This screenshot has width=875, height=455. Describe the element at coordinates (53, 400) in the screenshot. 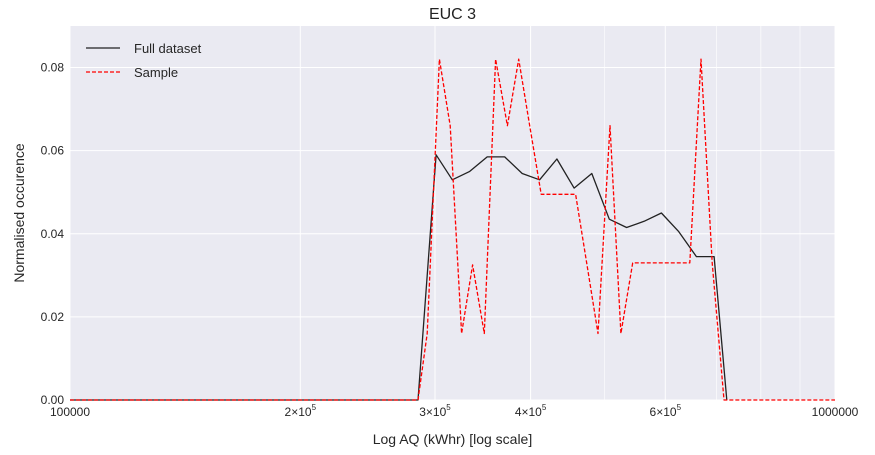

I see `y-tick-label: 0.00` at that location.